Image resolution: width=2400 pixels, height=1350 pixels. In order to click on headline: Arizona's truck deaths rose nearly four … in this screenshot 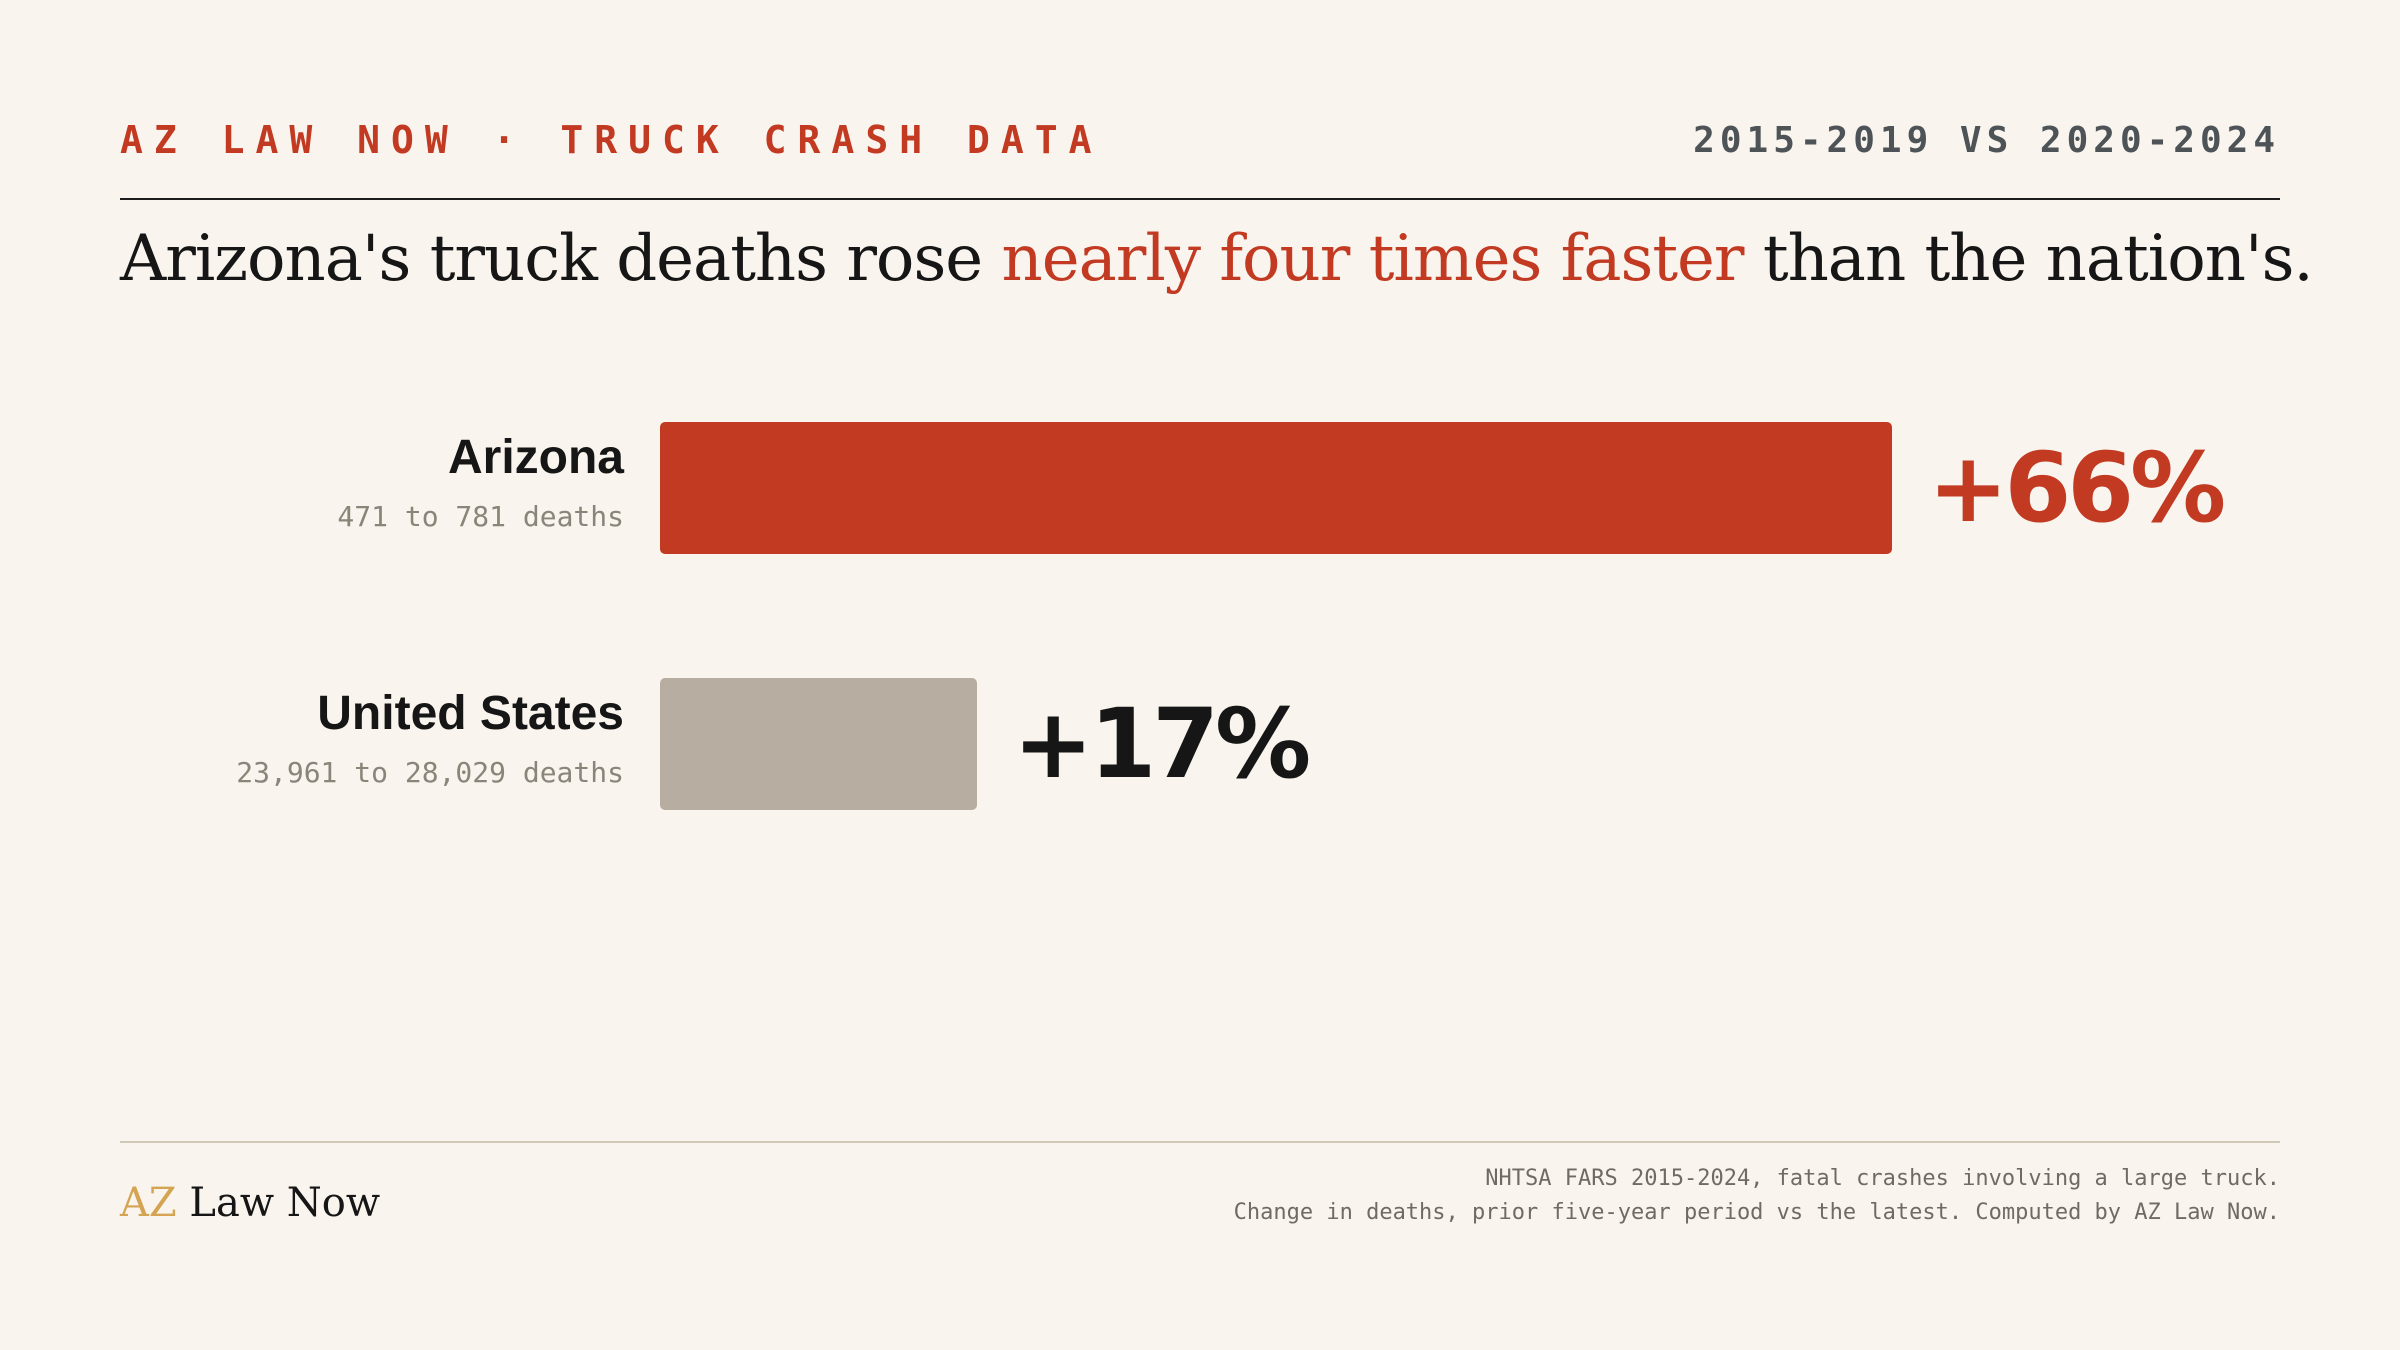, I will do `click(1217, 259)`.